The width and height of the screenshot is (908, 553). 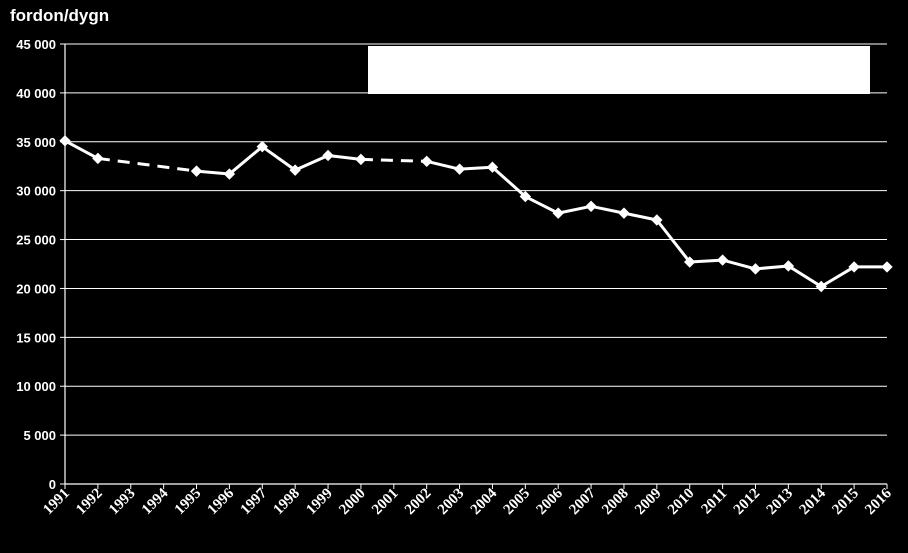 What do you see at coordinates (550, 501) in the screenshot?
I see `x-tick-label: 2006` at bounding box center [550, 501].